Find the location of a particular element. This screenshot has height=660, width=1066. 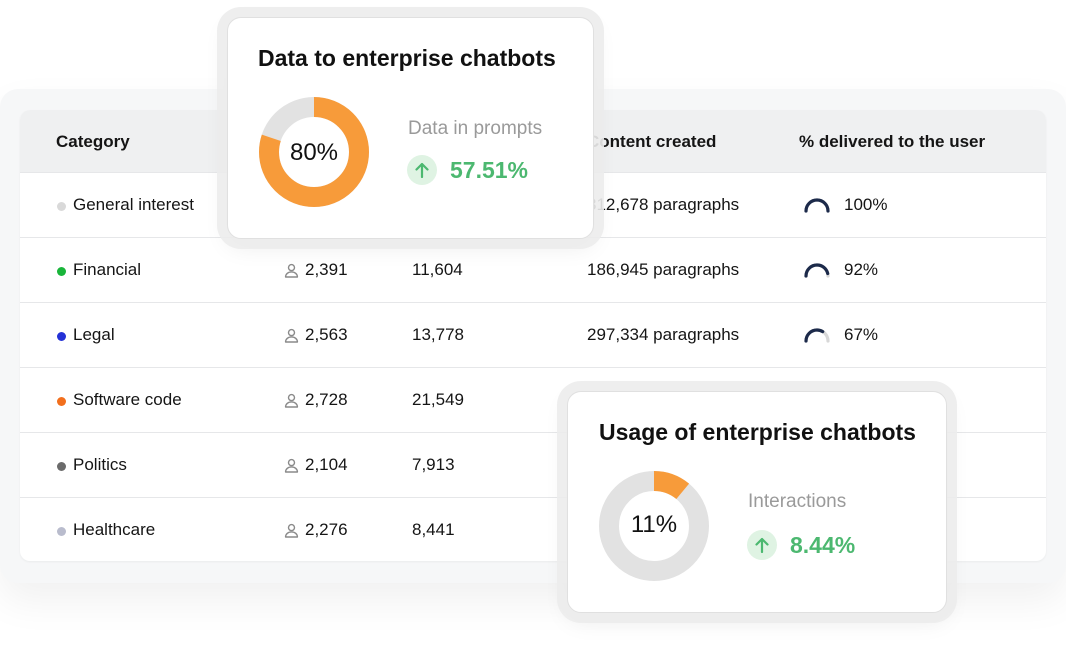

card-title: Data to enterprise chatbots is located at coordinates (407, 58).